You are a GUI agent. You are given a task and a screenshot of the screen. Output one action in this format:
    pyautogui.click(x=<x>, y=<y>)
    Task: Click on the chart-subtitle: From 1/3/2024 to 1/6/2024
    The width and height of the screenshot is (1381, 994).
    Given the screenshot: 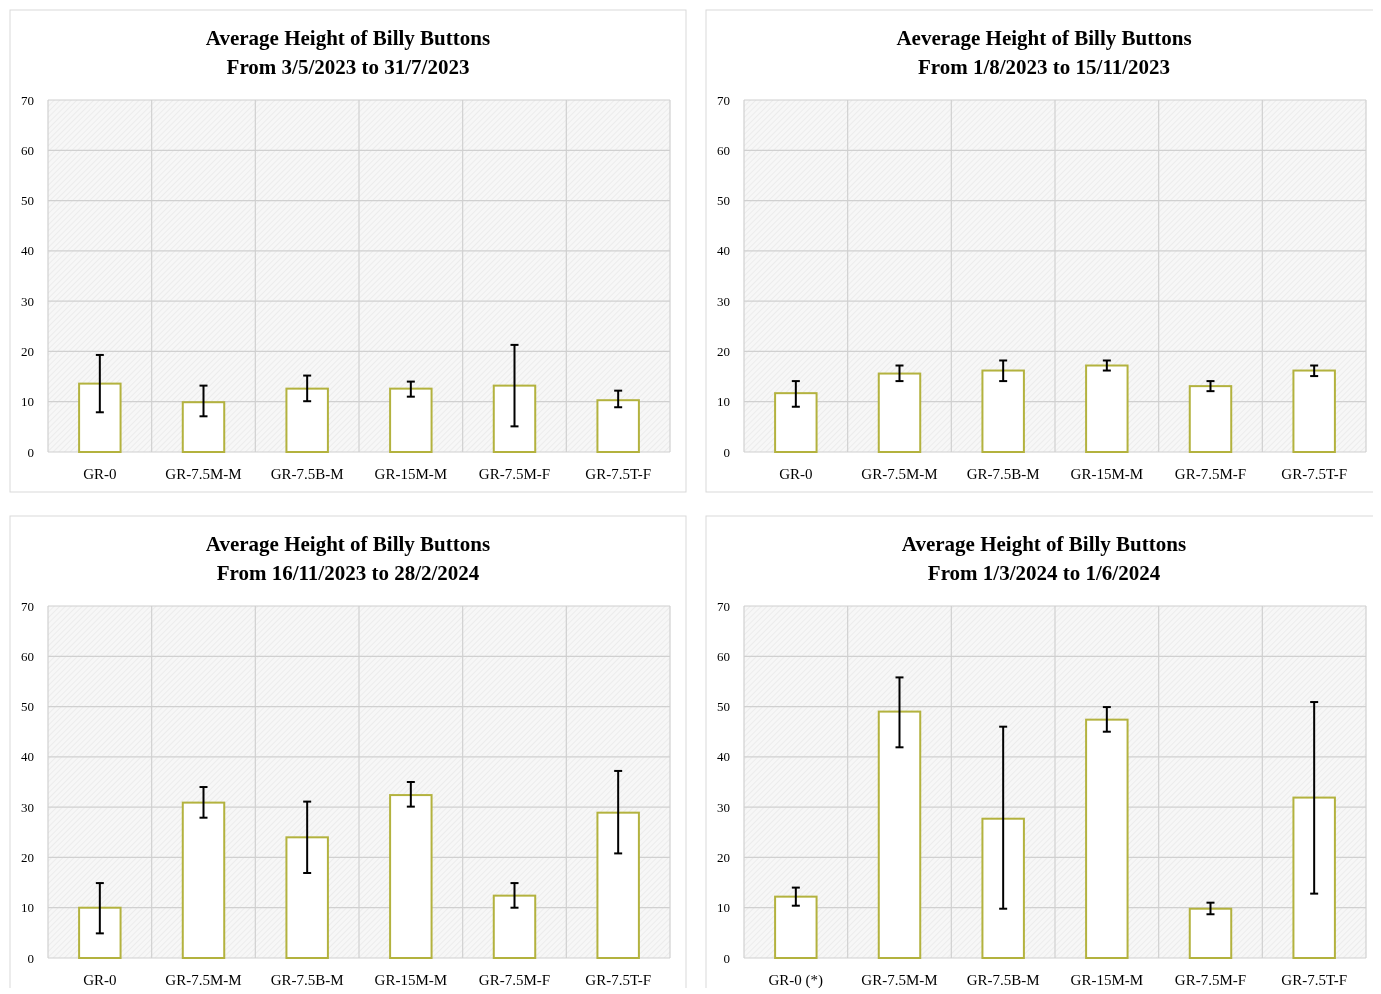 What is the action you would take?
    pyautogui.click(x=1044, y=573)
    